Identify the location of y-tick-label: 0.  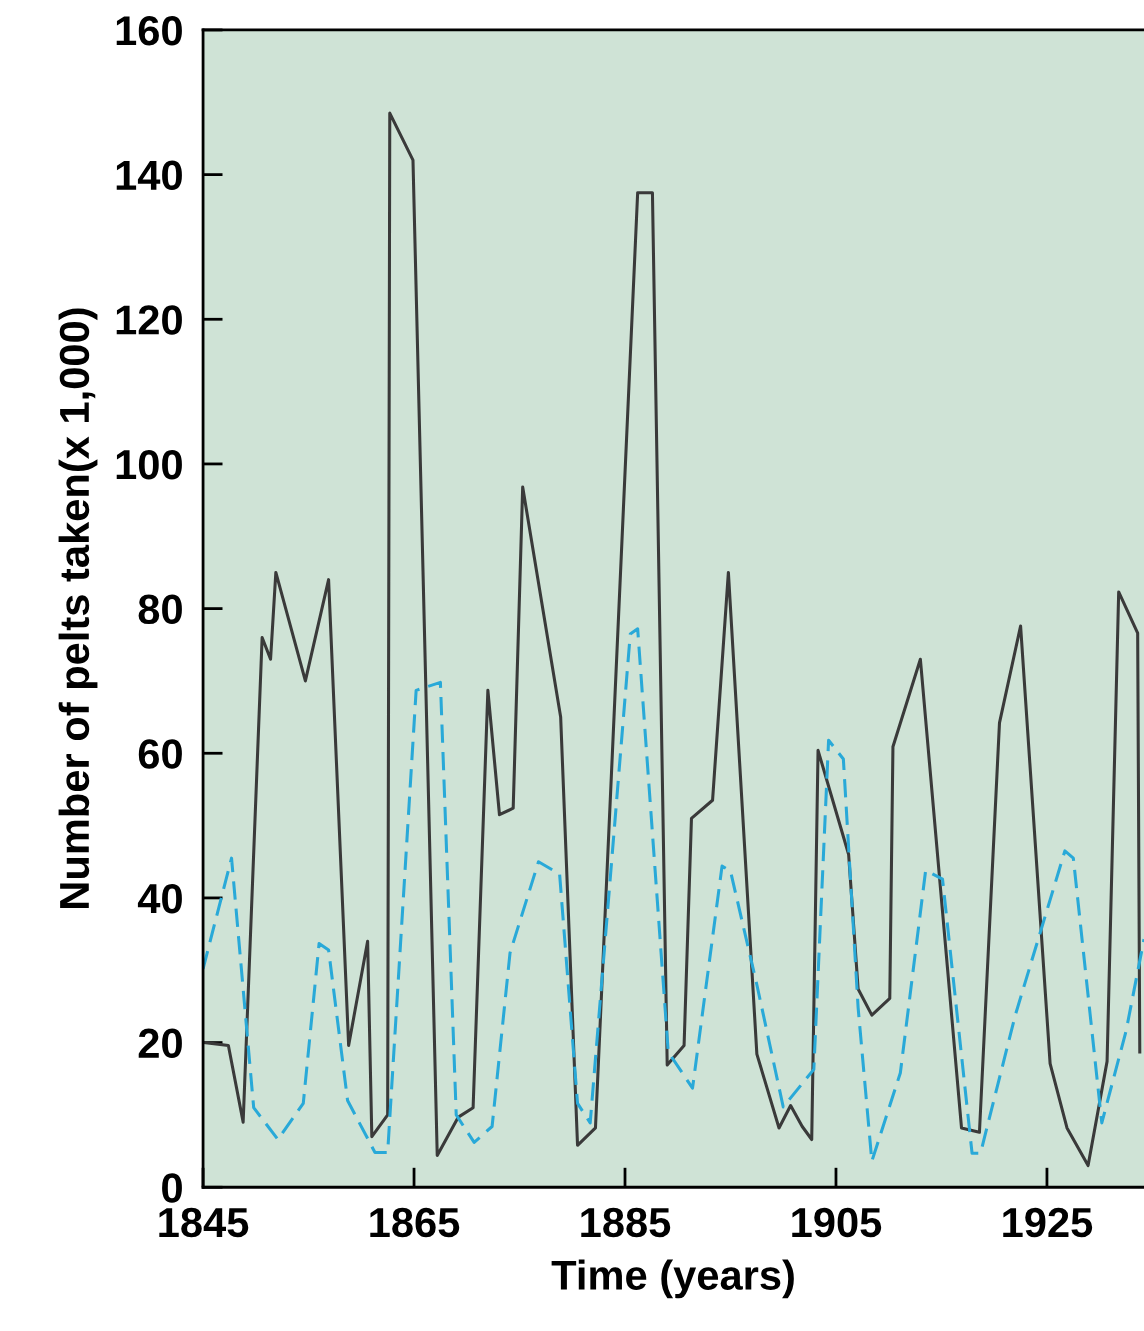
(172, 1188).